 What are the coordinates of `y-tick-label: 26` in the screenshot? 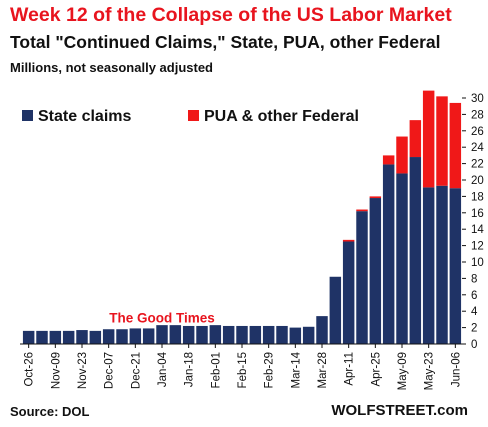 It's located at (477, 132).